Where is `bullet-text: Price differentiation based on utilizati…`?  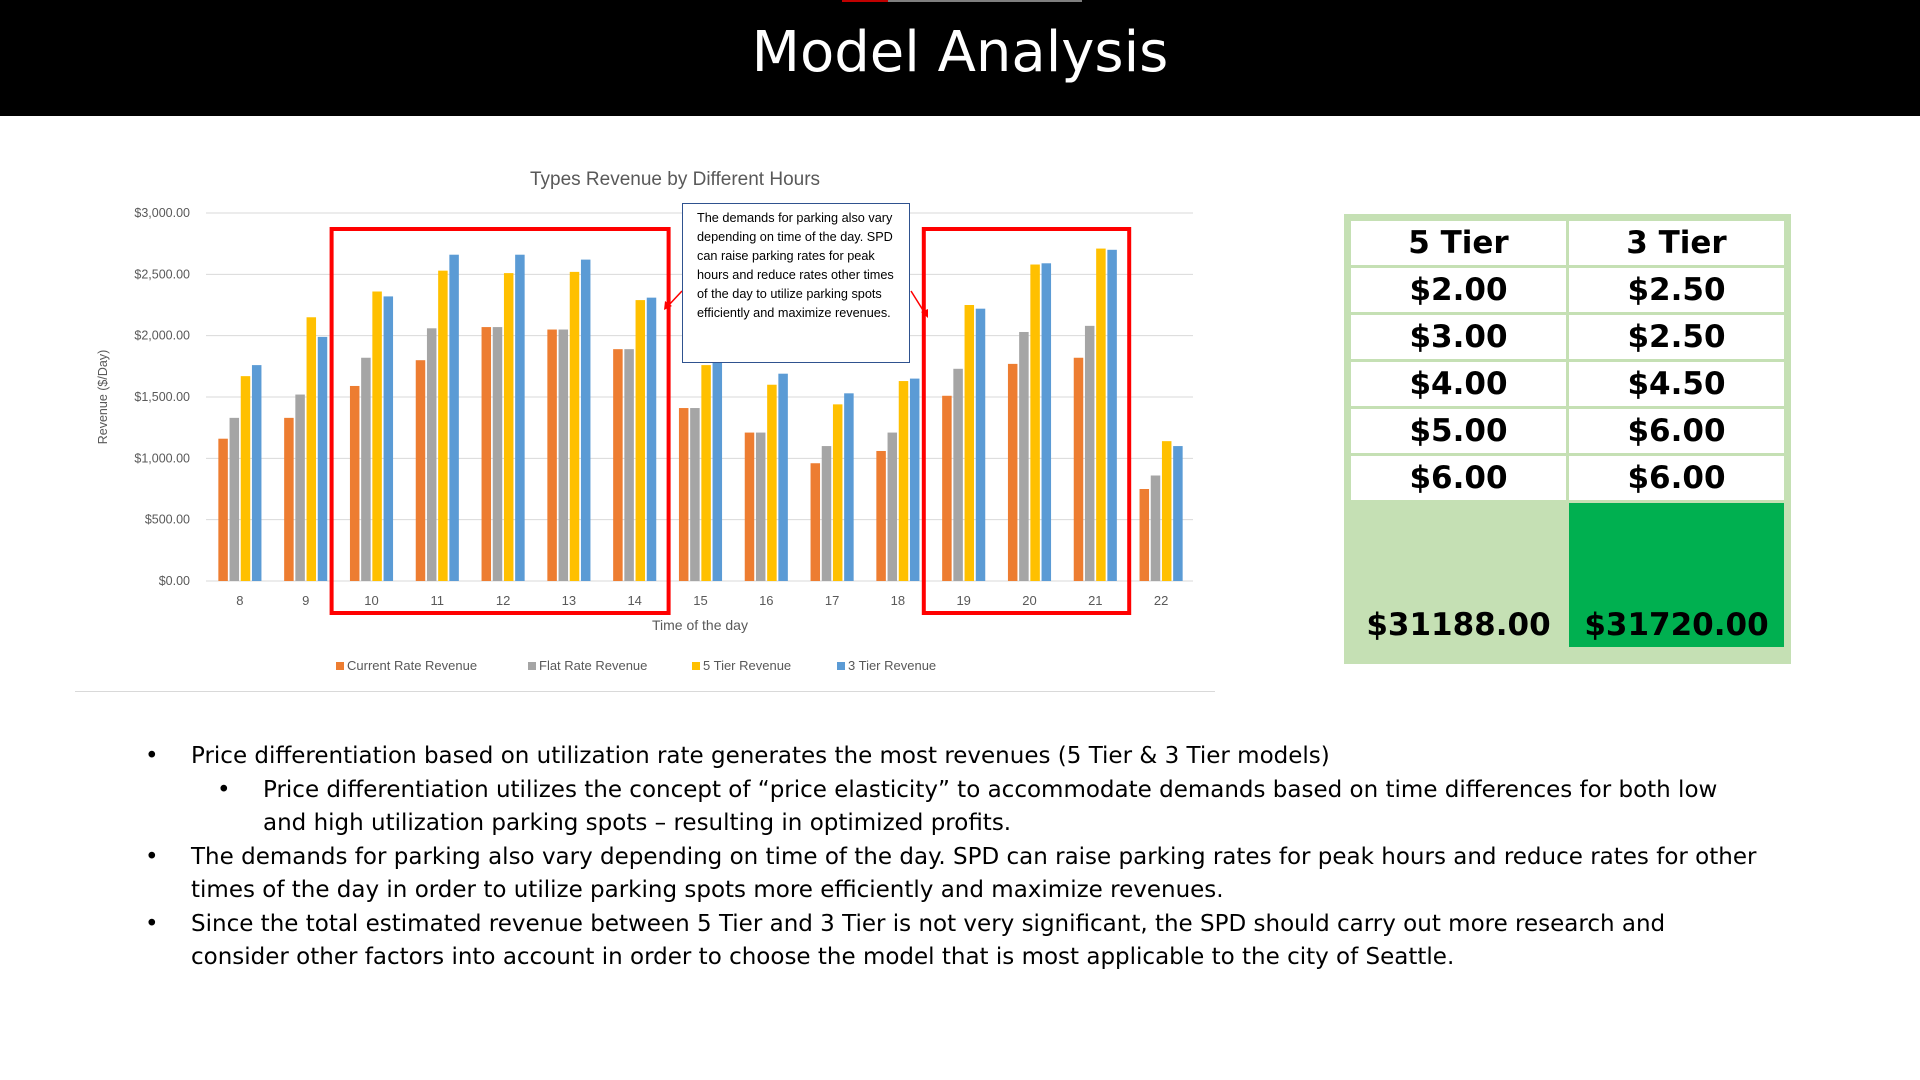 bullet-text: Price differentiation based on utilizati… is located at coordinates (760, 756).